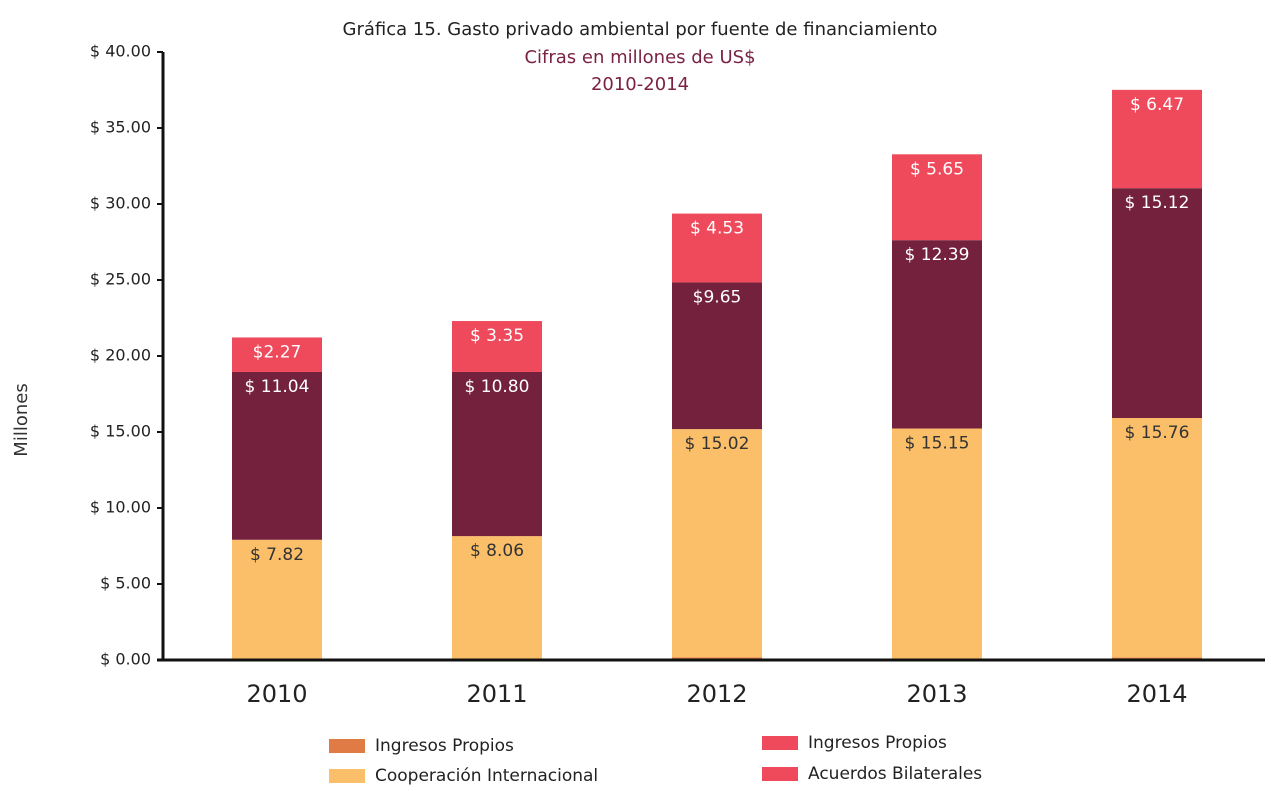 This screenshot has height=791, width=1271. I want to click on chart-subtitle: Cifras en millones de US$, so click(639, 57).